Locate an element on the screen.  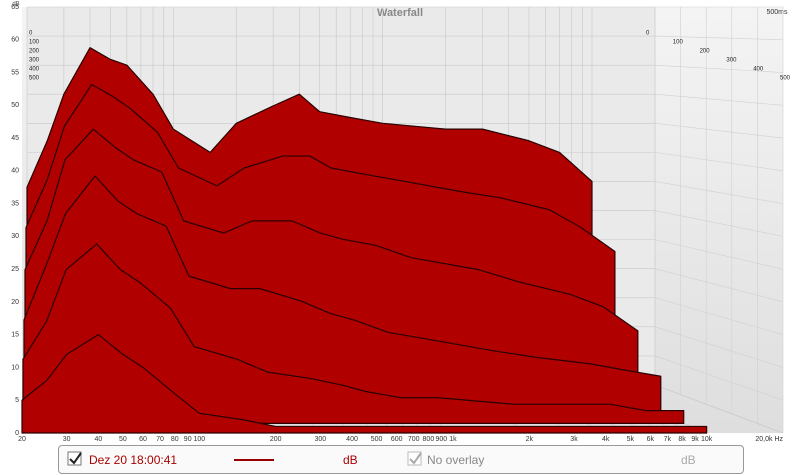
x-tick-label: 30 is located at coordinates (67, 439).